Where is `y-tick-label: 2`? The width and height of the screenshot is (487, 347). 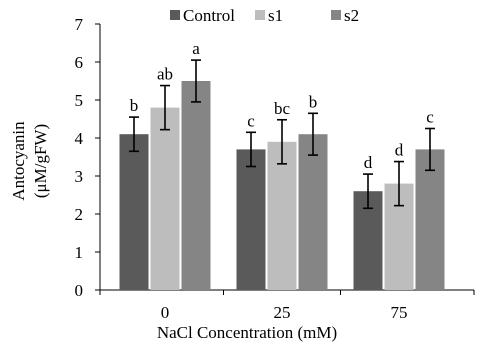
y-tick-label: 2 is located at coordinates (79, 214).